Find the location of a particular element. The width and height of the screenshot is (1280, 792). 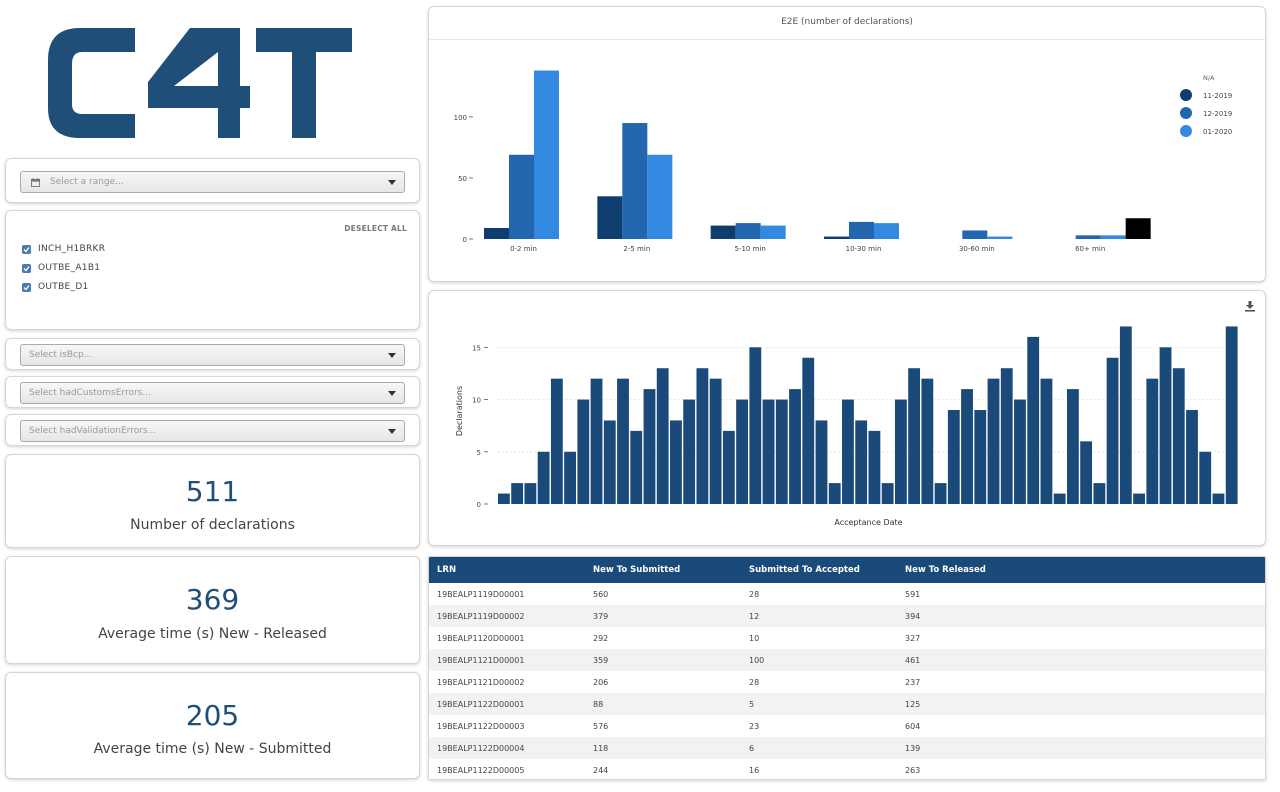

legend-title: N/A is located at coordinates (1209, 78).